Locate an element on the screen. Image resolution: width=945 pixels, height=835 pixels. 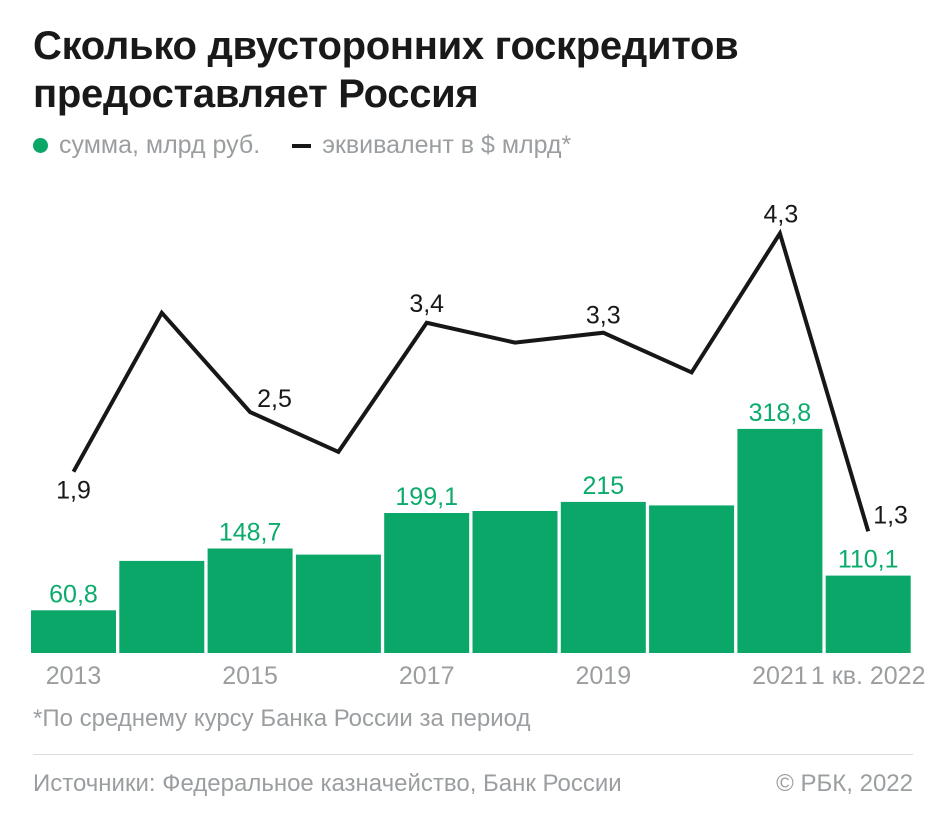
bars-legend-label: сумма, млрд руб. is located at coordinates (160, 145).